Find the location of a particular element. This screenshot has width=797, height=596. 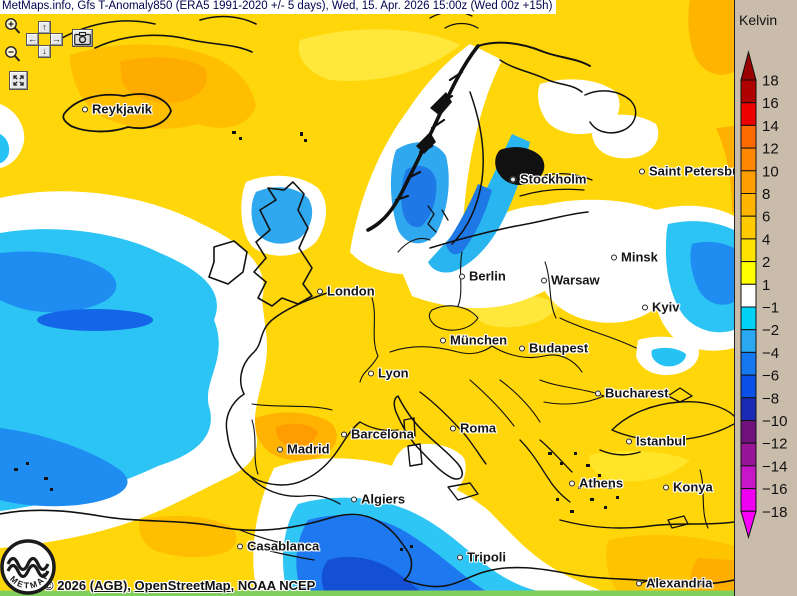

zoom-out-button is located at coordinates (13, 54).